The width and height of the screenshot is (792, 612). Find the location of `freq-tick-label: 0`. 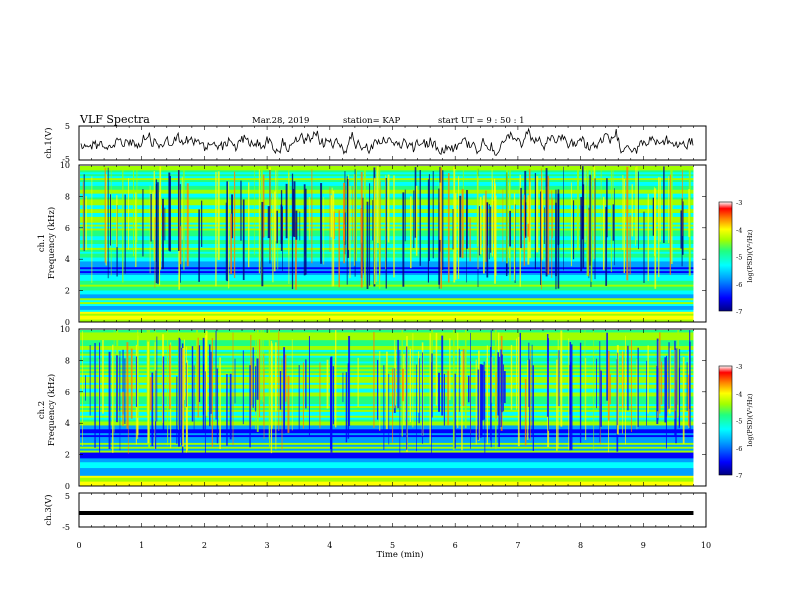

freq-tick-label: 0 is located at coordinates (67, 486).